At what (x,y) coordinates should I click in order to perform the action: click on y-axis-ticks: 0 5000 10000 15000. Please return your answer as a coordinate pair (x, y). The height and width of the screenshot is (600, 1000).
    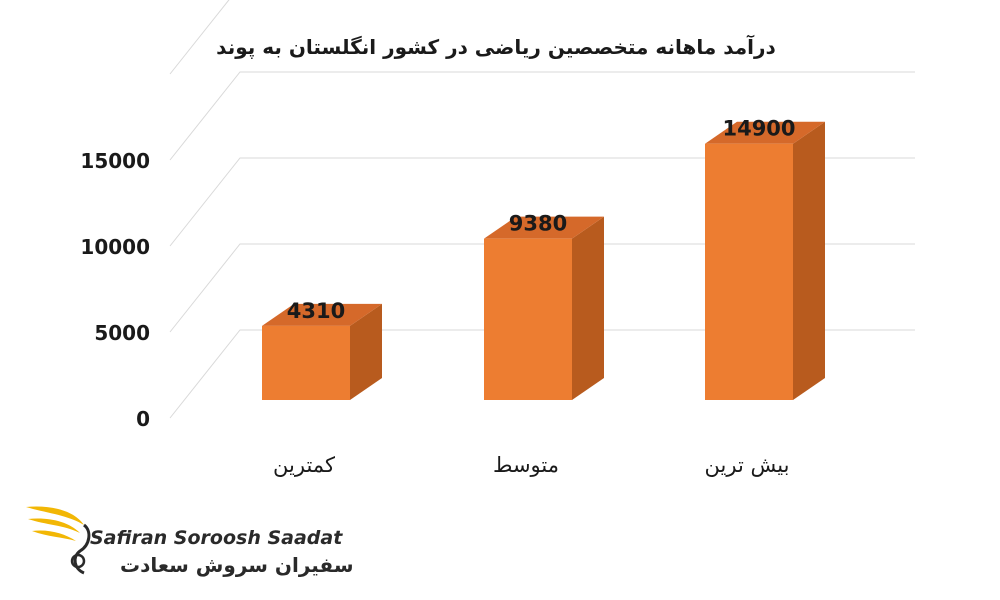
    Looking at the image, I should click on (115, 290).